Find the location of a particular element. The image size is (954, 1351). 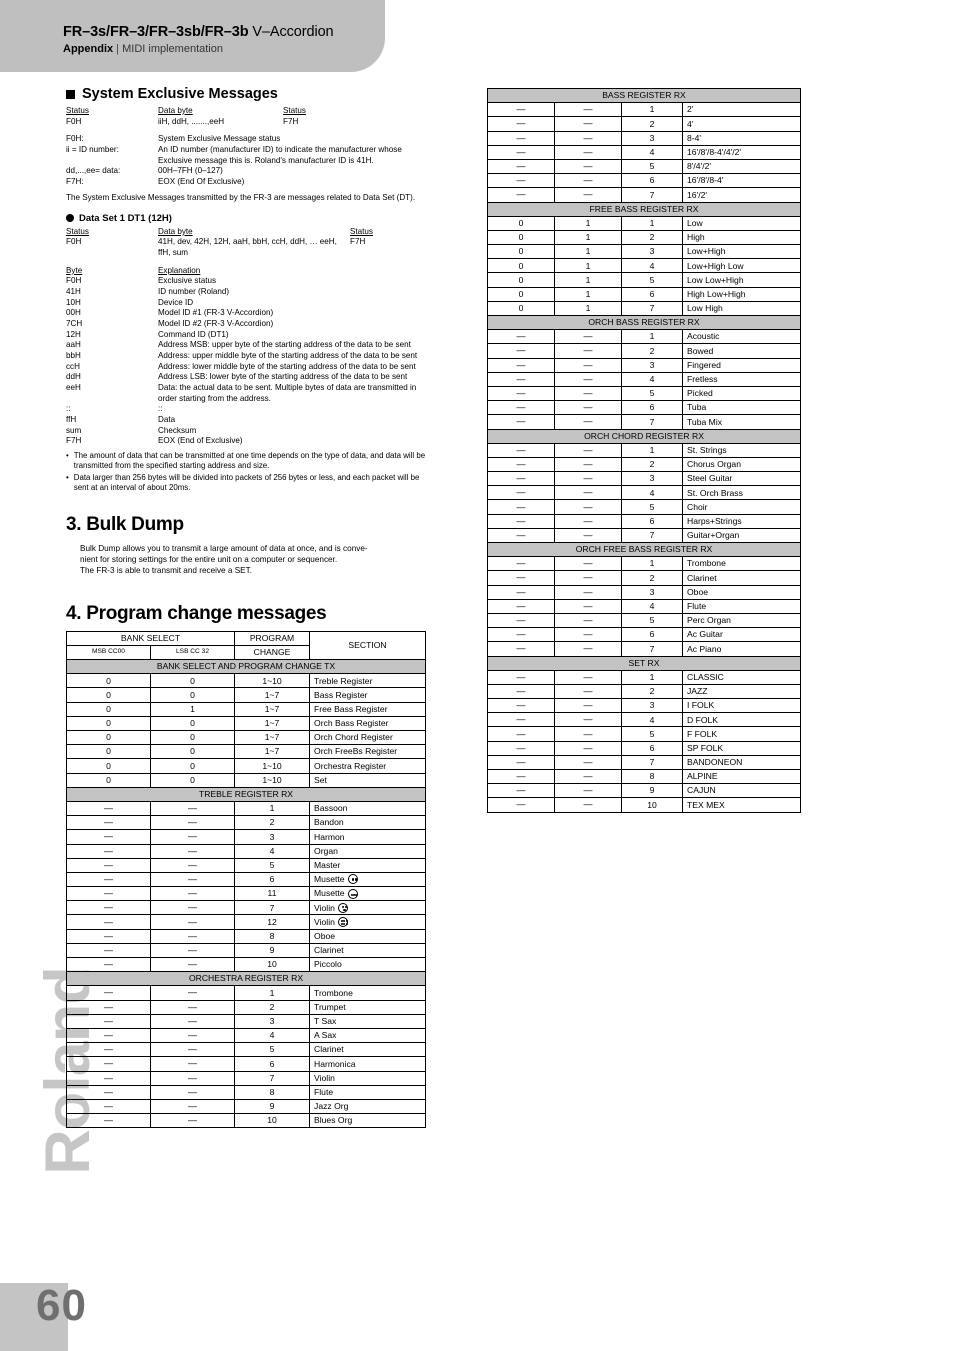

cell-section-label: BANDONEON is located at coordinates (715, 762).